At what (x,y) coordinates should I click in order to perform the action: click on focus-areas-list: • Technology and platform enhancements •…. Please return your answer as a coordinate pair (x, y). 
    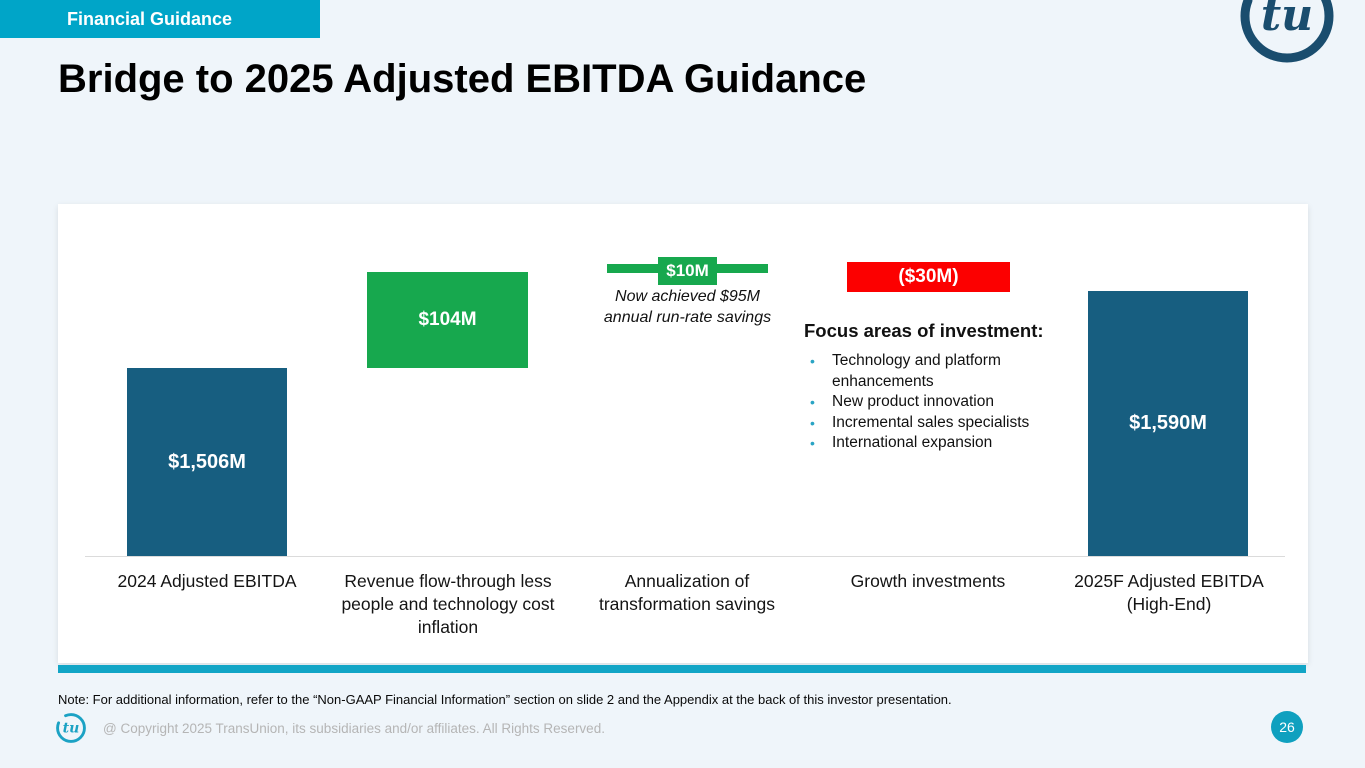
    Looking at the image, I should click on (925, 402).